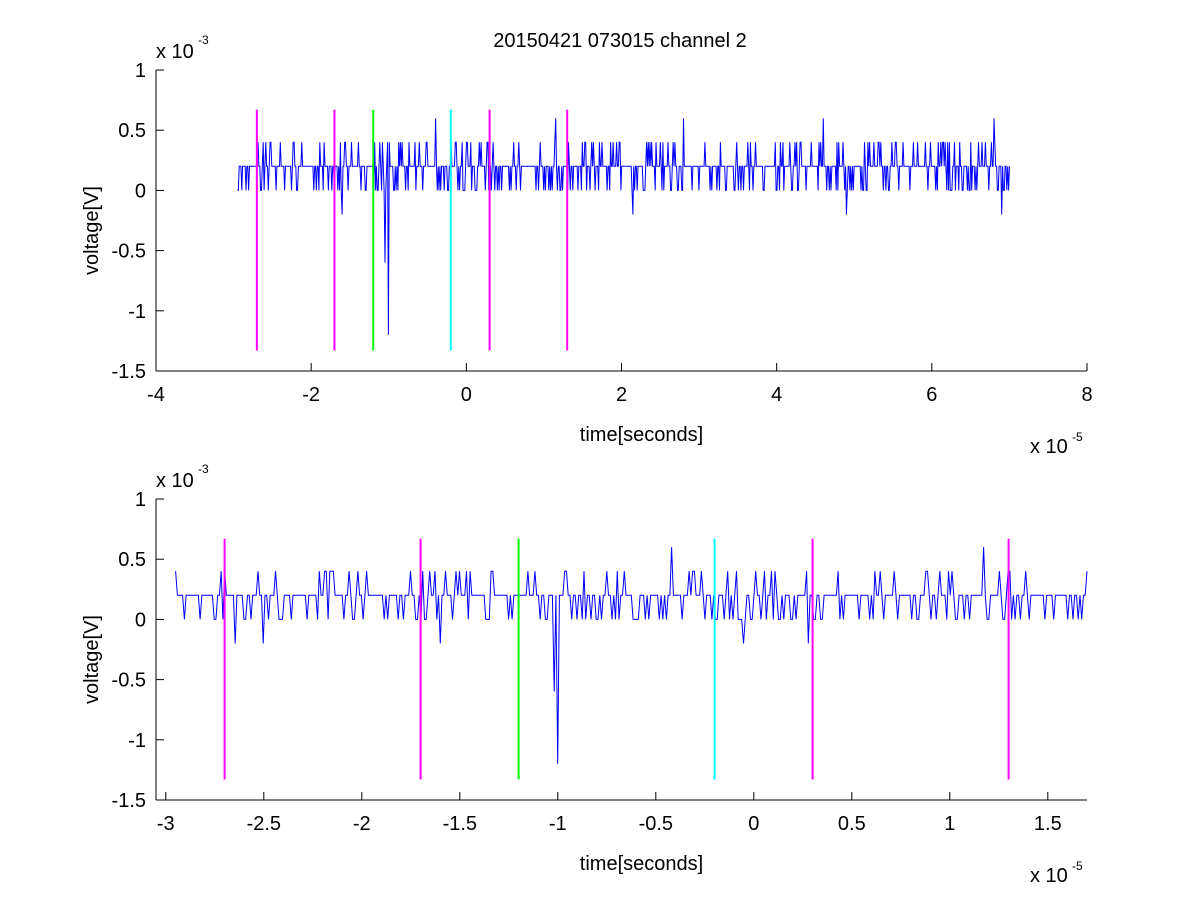  What do you see at coordinates (776, 395) in the screenshot?
I see `x-tick-label: 4` at bounding box center [776, 395].